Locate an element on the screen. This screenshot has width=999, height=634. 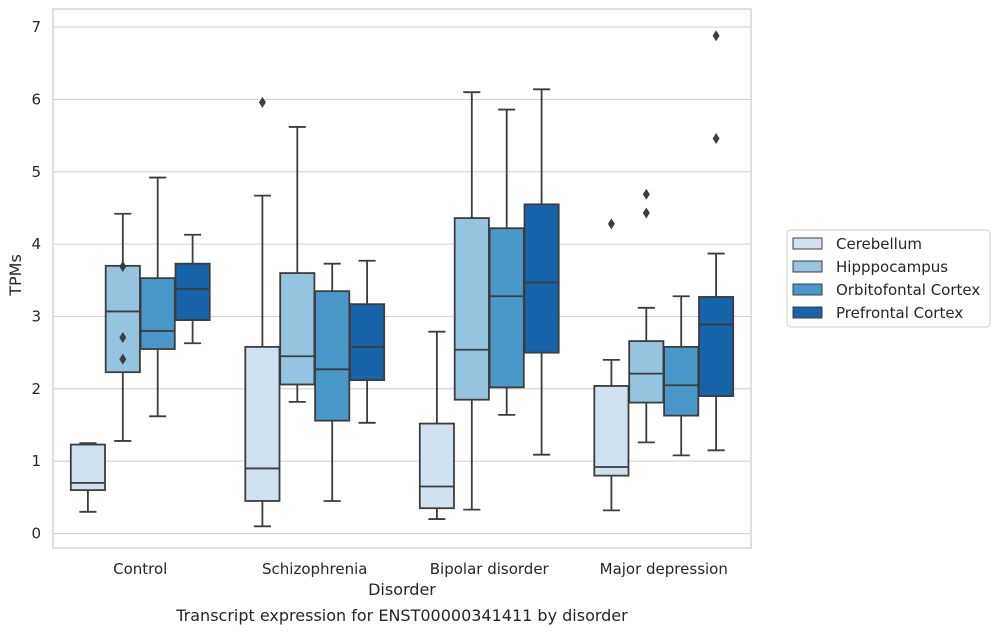
y-tick-label: 0 is located at coordinates (36, 534).